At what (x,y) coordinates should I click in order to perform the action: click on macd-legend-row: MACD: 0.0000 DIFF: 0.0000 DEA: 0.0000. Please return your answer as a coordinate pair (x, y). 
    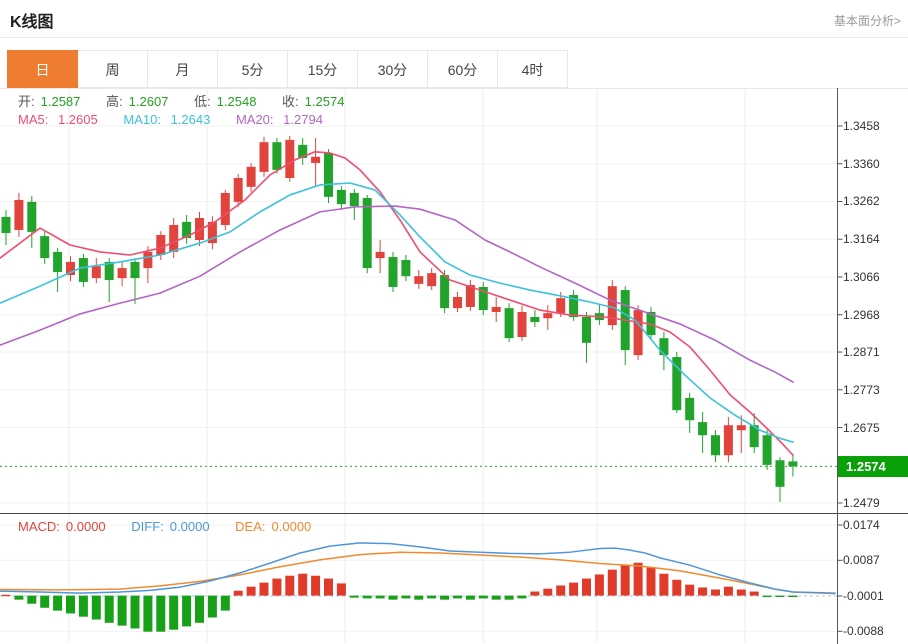
    Looking at the image, I should click on (175, 526).